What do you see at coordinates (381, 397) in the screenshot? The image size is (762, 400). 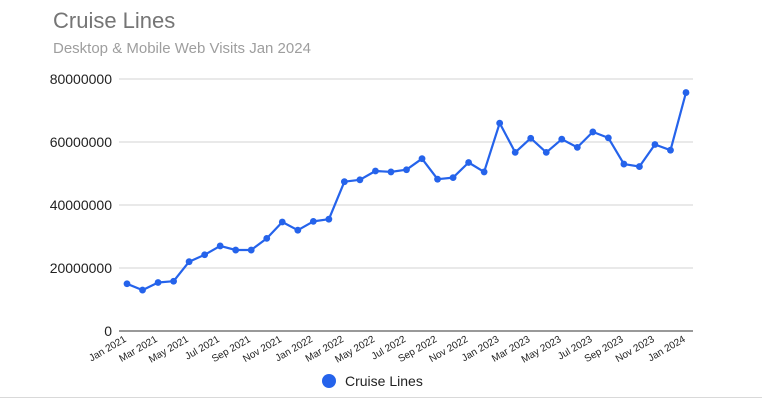 I see `bottom-divider` at bounding box center [381, 397].